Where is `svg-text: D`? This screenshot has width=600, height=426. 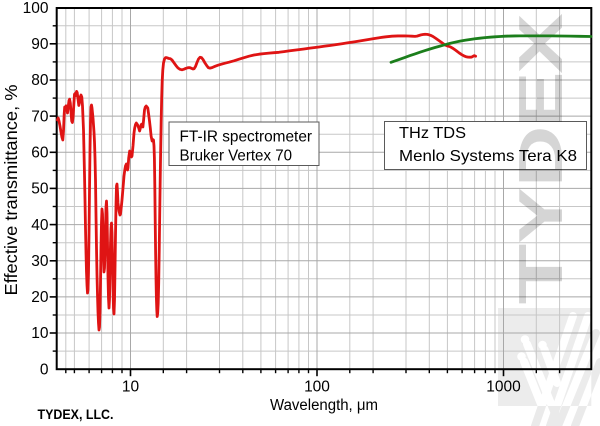
svg-text: D is located at coordinates (540, 156).